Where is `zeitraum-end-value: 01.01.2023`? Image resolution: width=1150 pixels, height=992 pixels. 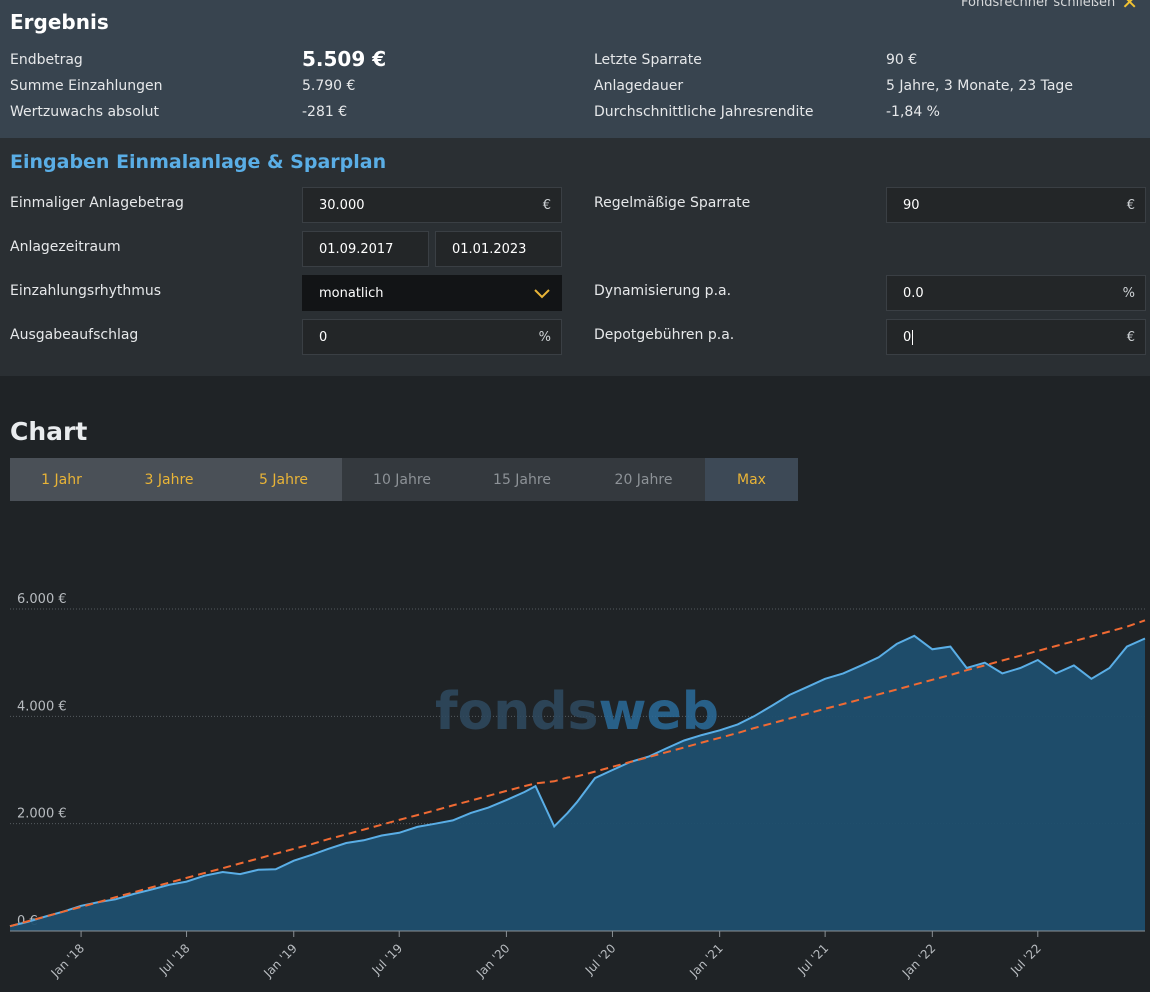 zeitraum-end-value: 01.01.2023 is located at coordinates (489, 249).